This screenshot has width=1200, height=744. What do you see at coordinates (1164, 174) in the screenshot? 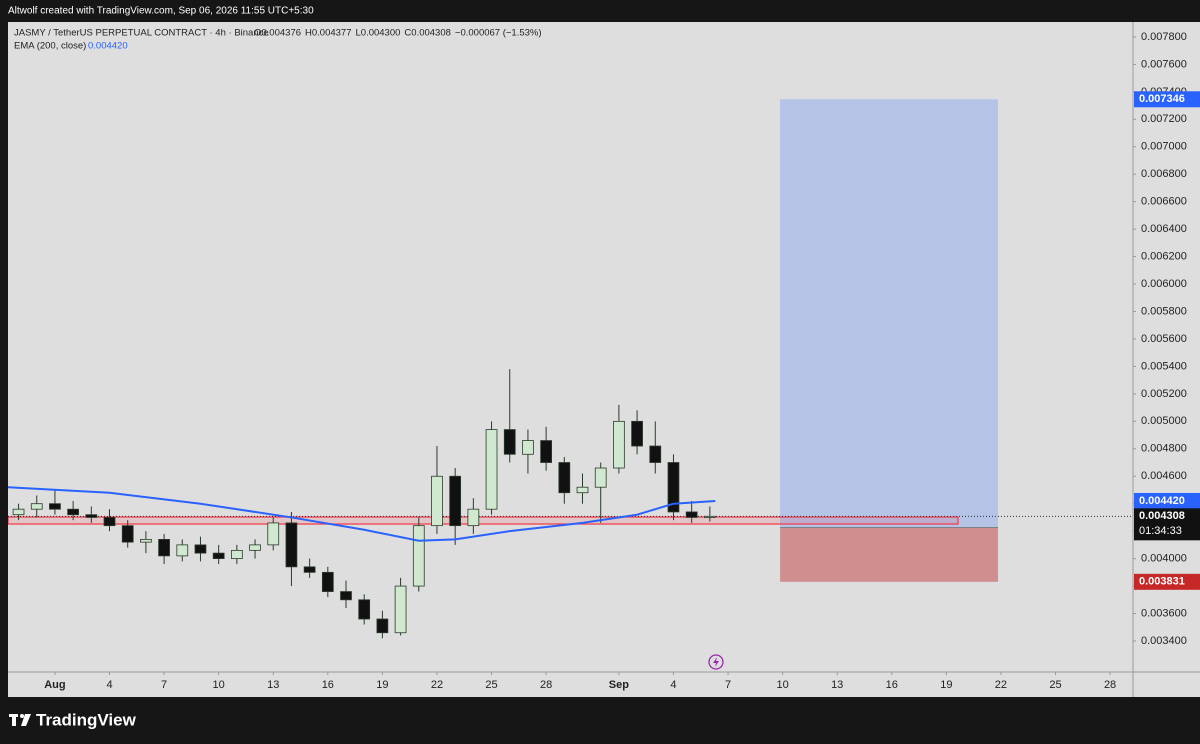
I see `y-tick-label: 0.006800` at bounding box center [1164, 174].